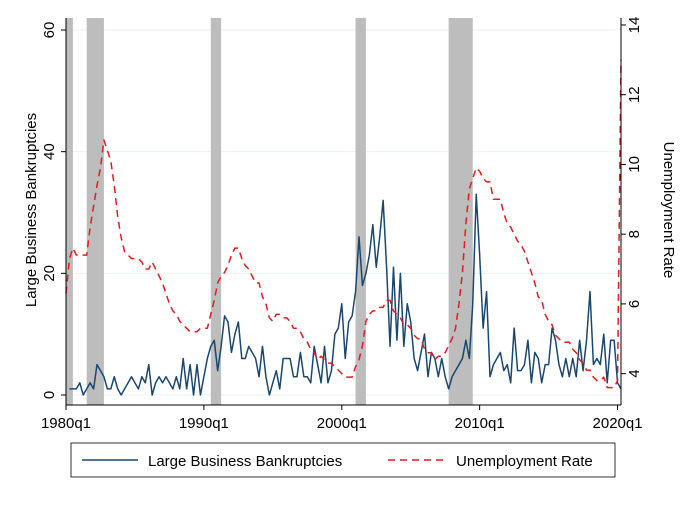  I want to click on x-tick-label: 2020q1, so click(618, 423).